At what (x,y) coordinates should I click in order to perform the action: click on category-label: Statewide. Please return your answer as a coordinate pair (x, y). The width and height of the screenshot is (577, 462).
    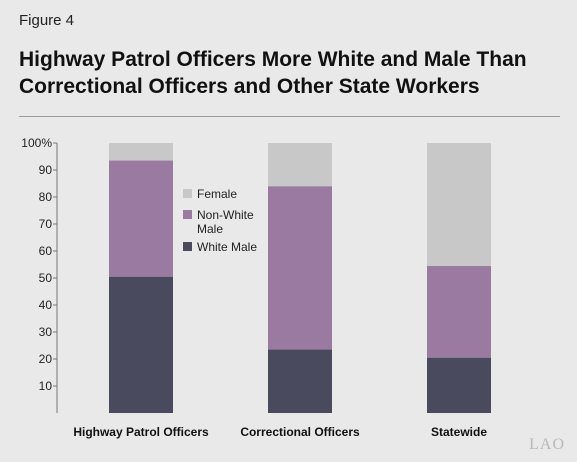
    Looking at the image, I should click on (459, 432).